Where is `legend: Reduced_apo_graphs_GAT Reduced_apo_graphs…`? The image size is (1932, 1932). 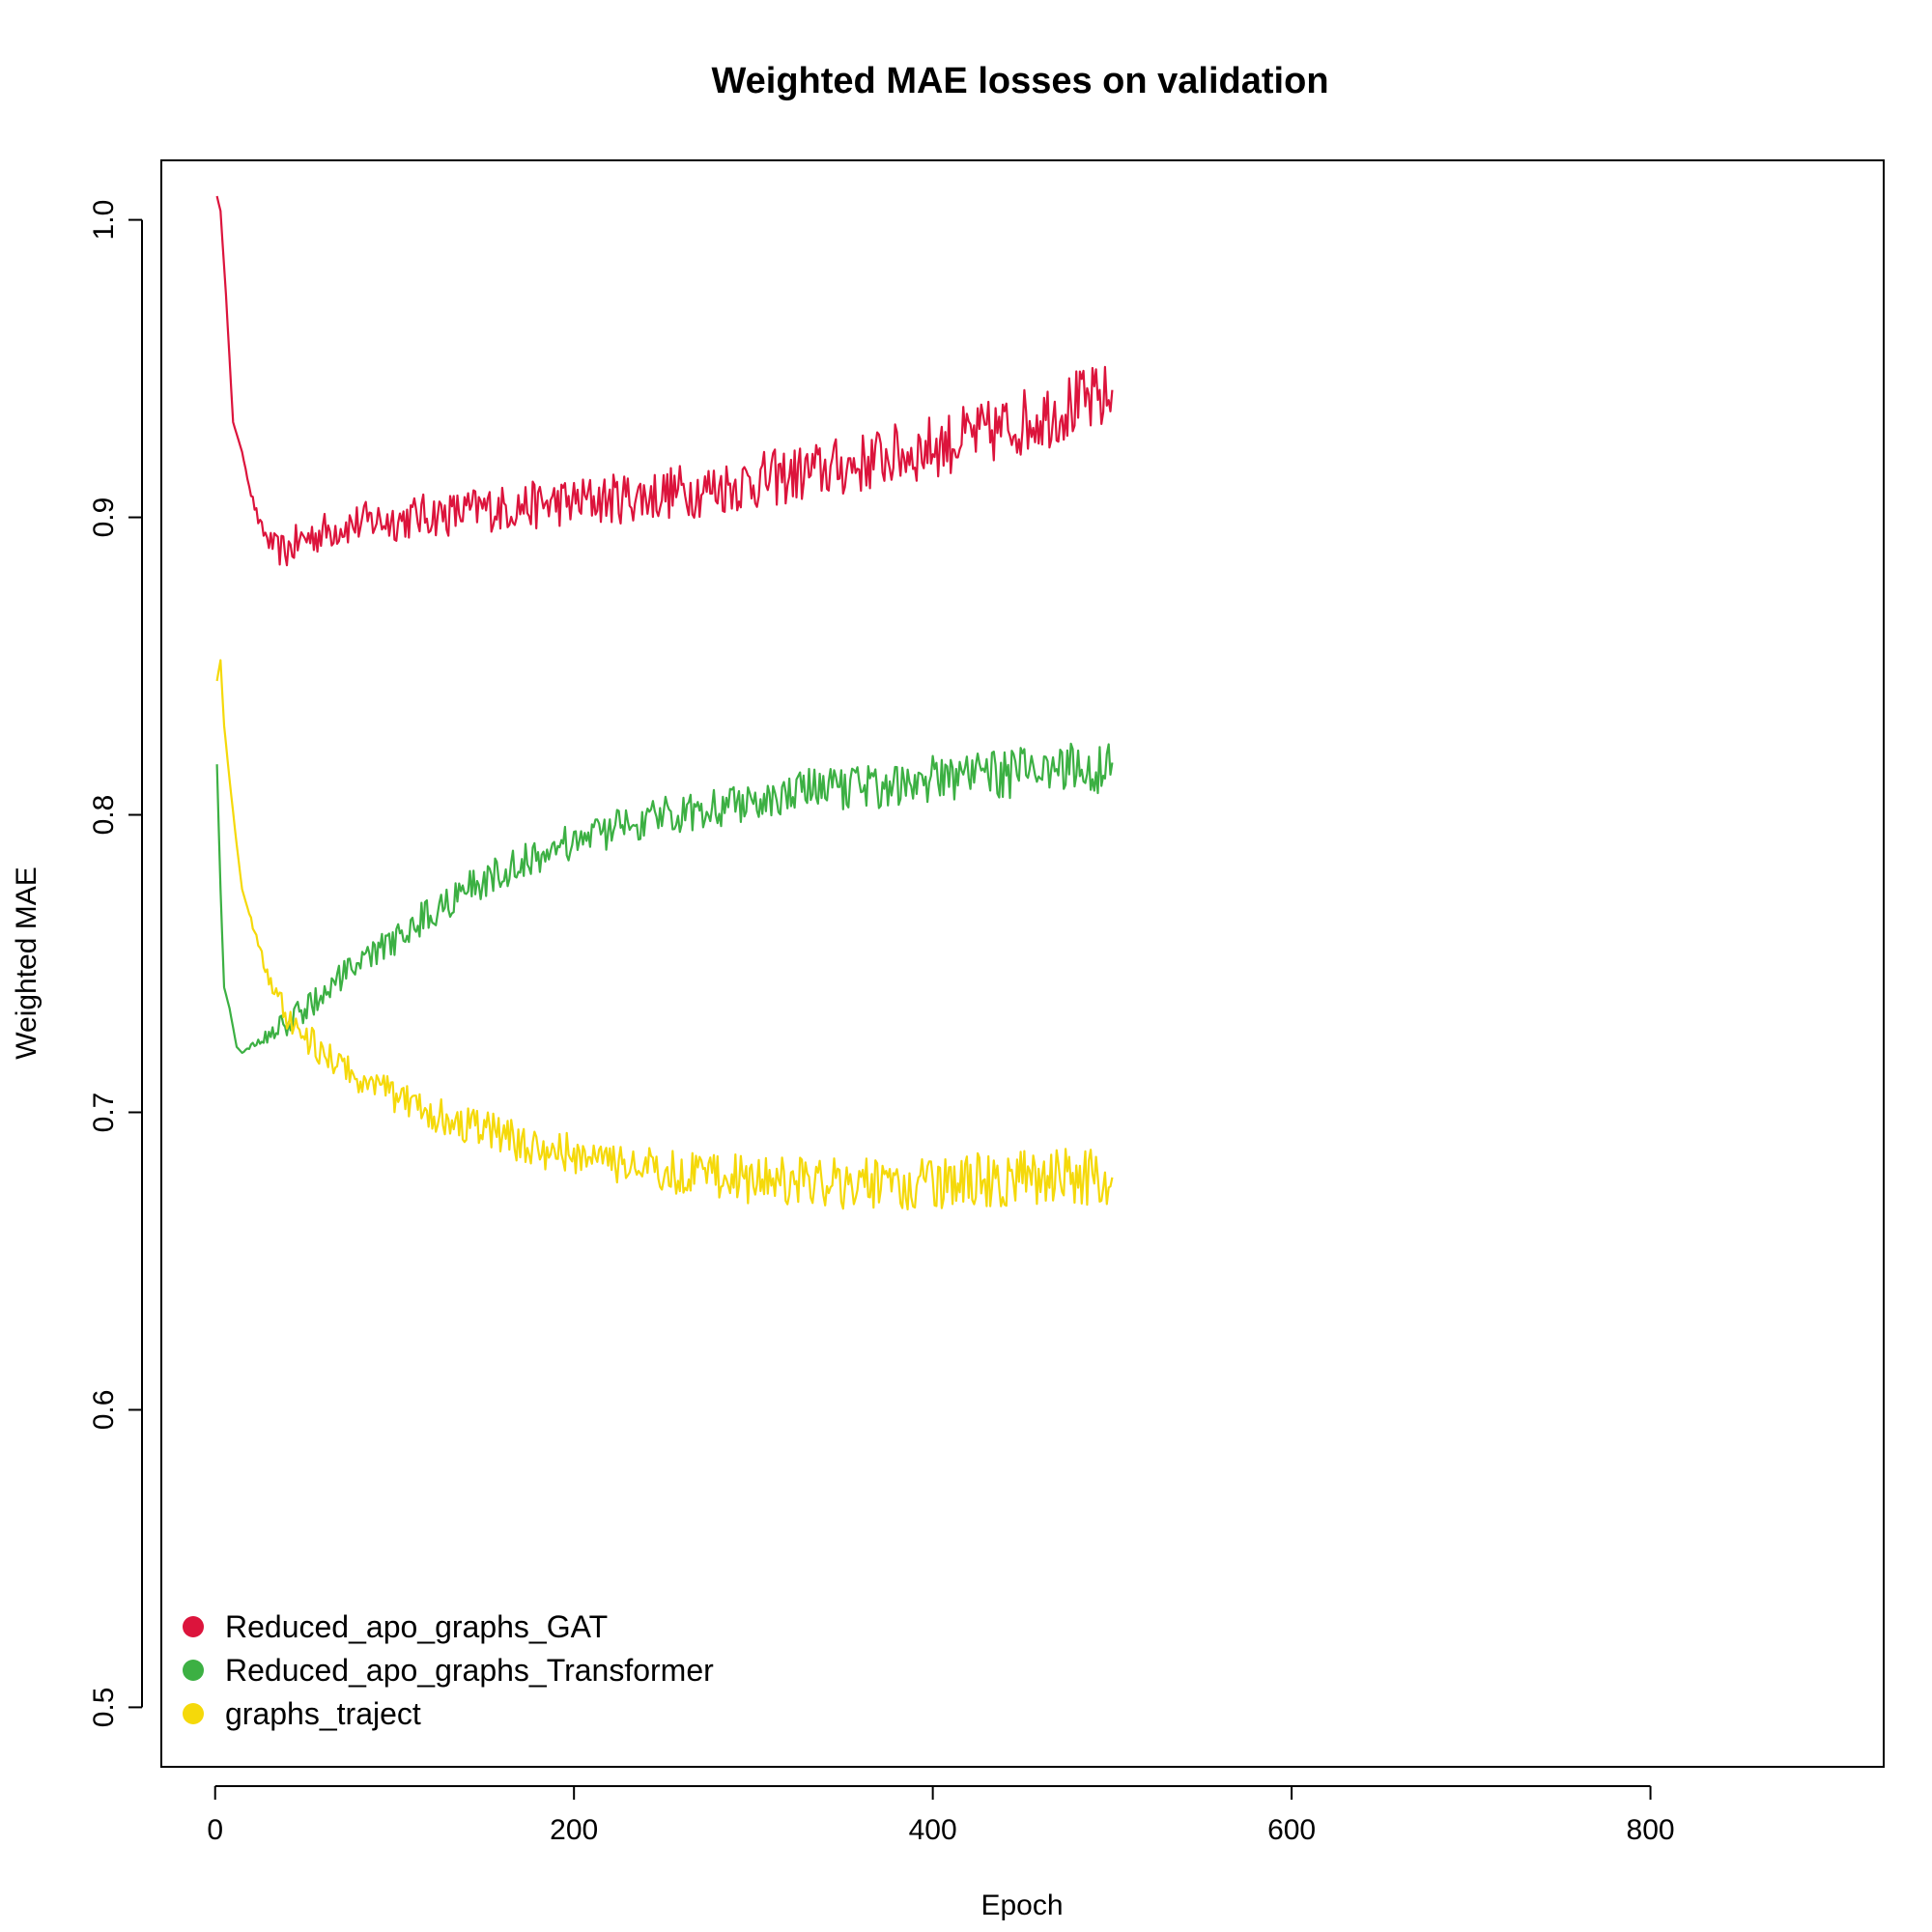 legend: Reduced_apo_graphs_GAT Reduced_apo_graphs… is located at coordinates (448, 1670).